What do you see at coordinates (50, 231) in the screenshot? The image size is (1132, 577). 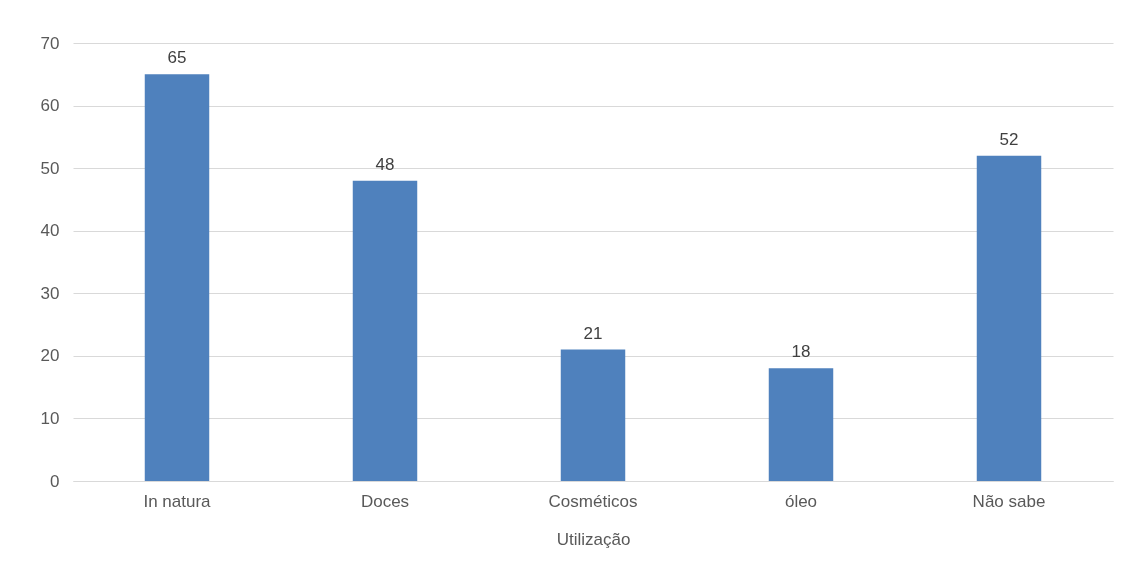 I see `y-tick-label: 40` at bounding box center [50, 231].